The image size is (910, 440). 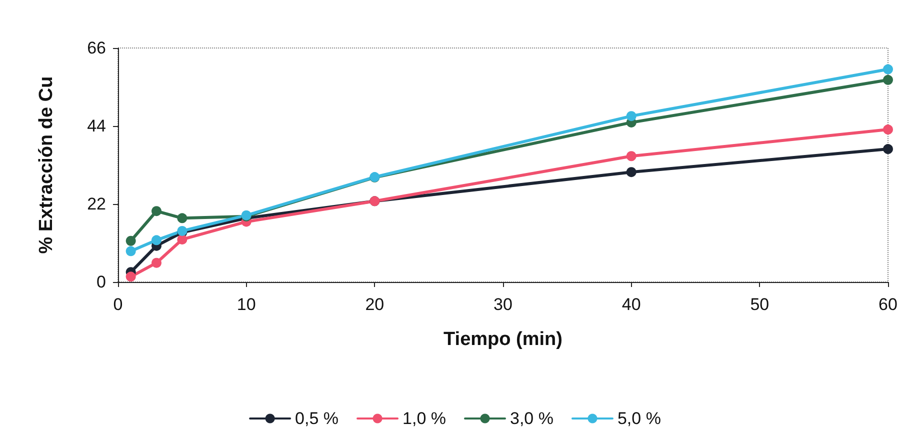 What do you see at coordinates (96, 48) in the screenshot?
I see `y-tick-label: 66` at bounding box center [96, 48].